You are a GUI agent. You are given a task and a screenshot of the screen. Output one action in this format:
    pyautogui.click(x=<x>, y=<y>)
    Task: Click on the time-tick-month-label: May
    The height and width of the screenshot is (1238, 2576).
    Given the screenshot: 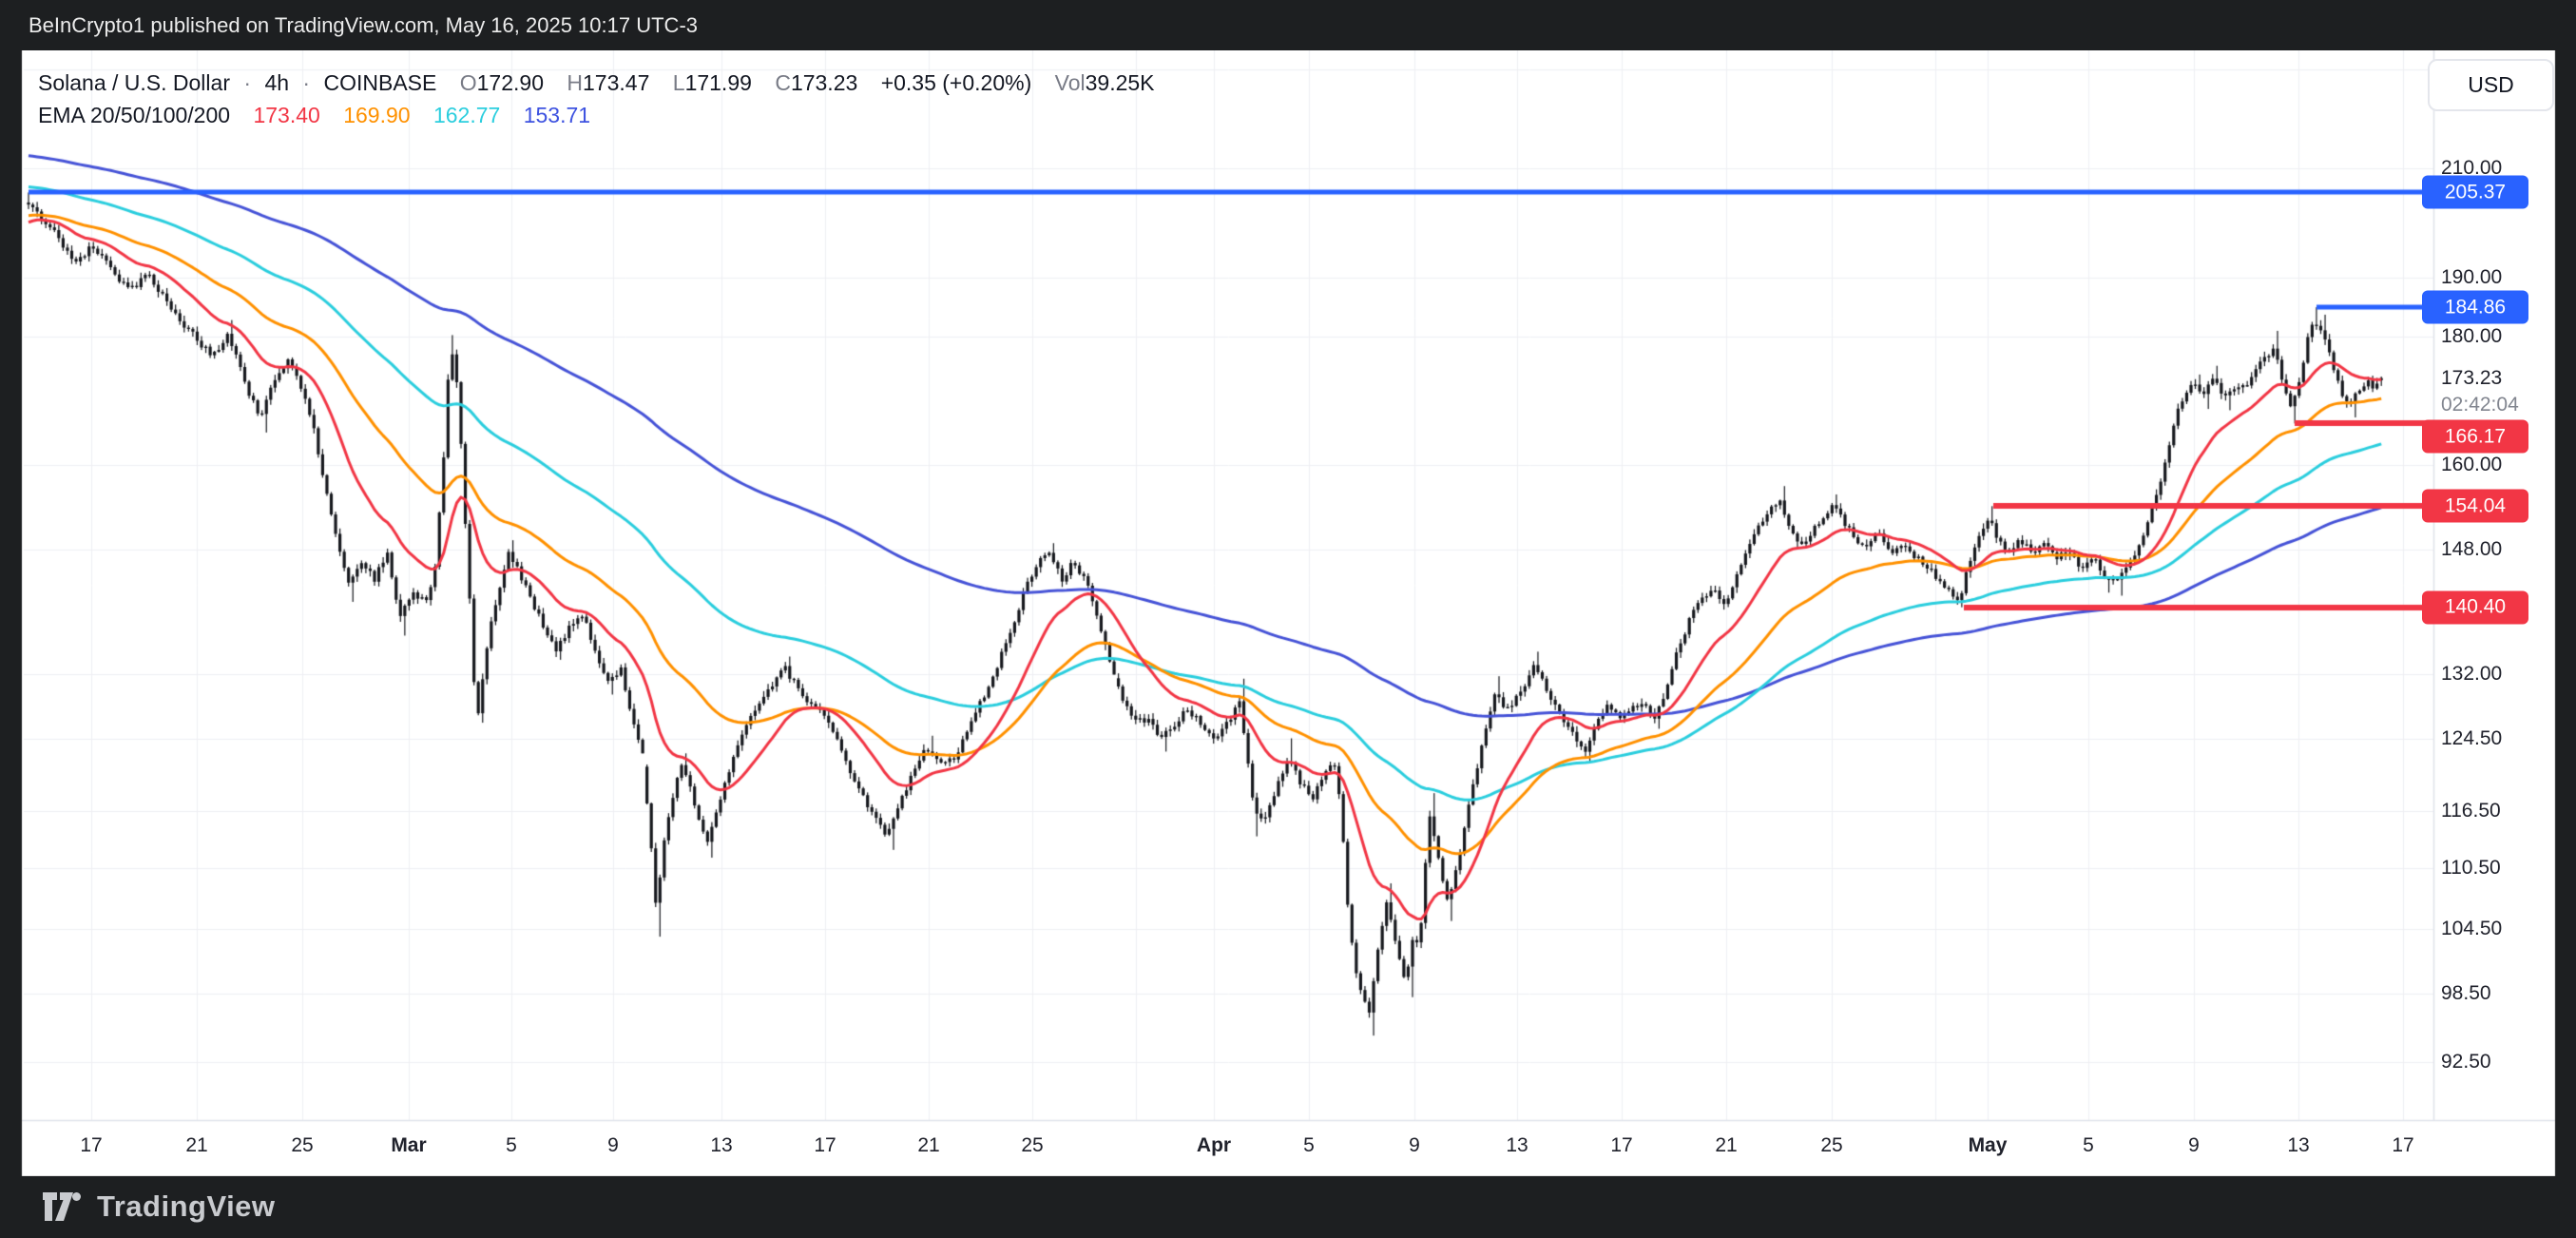 What is the action you would take?
    pyautogui.click(x=1988, y=1145)
    